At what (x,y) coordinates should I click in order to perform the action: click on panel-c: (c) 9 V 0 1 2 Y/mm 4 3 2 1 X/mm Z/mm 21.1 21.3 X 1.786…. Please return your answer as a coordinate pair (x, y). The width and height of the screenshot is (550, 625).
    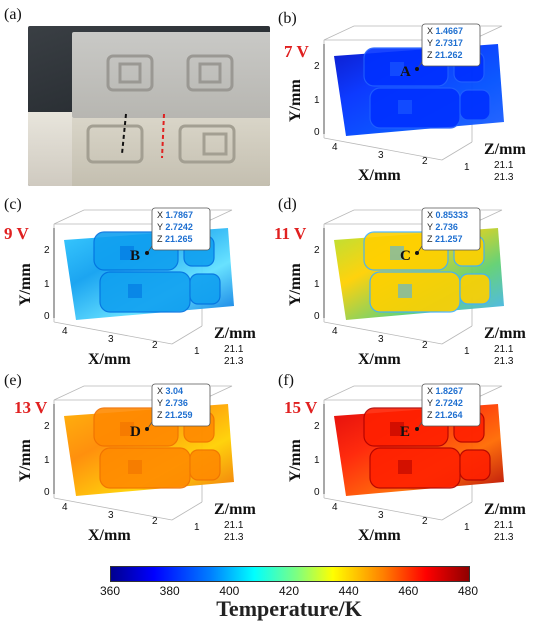
    Looking at the image, I should click on (138, 279).